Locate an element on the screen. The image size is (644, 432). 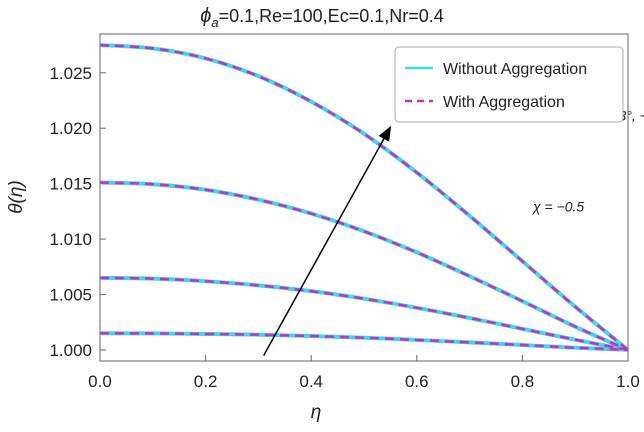
chart-title: ϕa=0.1,Re=100,Ec=0.1,Nr=0.4 is located at coordinates (322, 17).